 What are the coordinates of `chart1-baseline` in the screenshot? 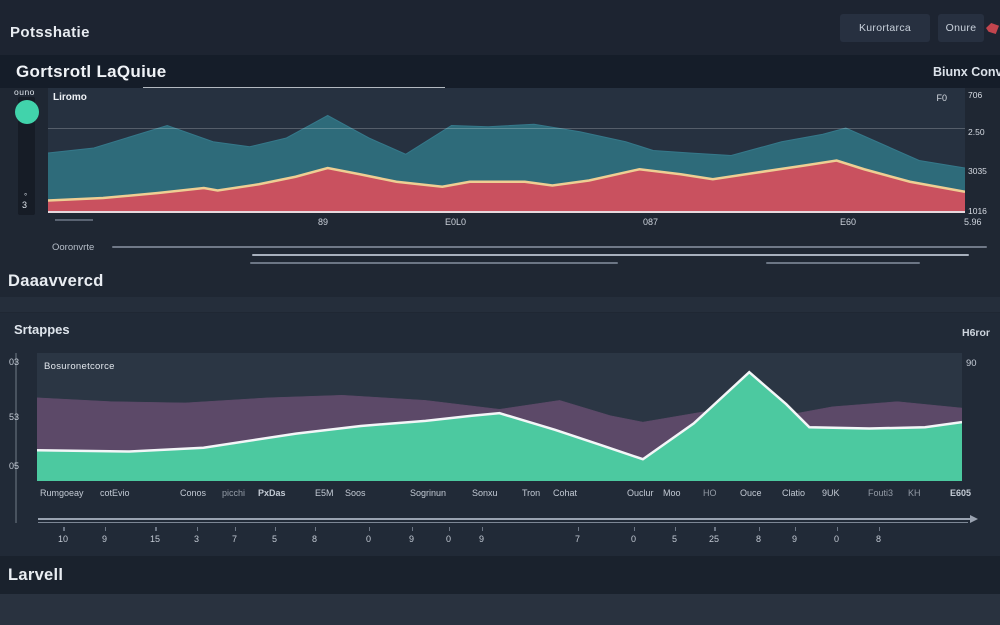 It's located at (506, 211).